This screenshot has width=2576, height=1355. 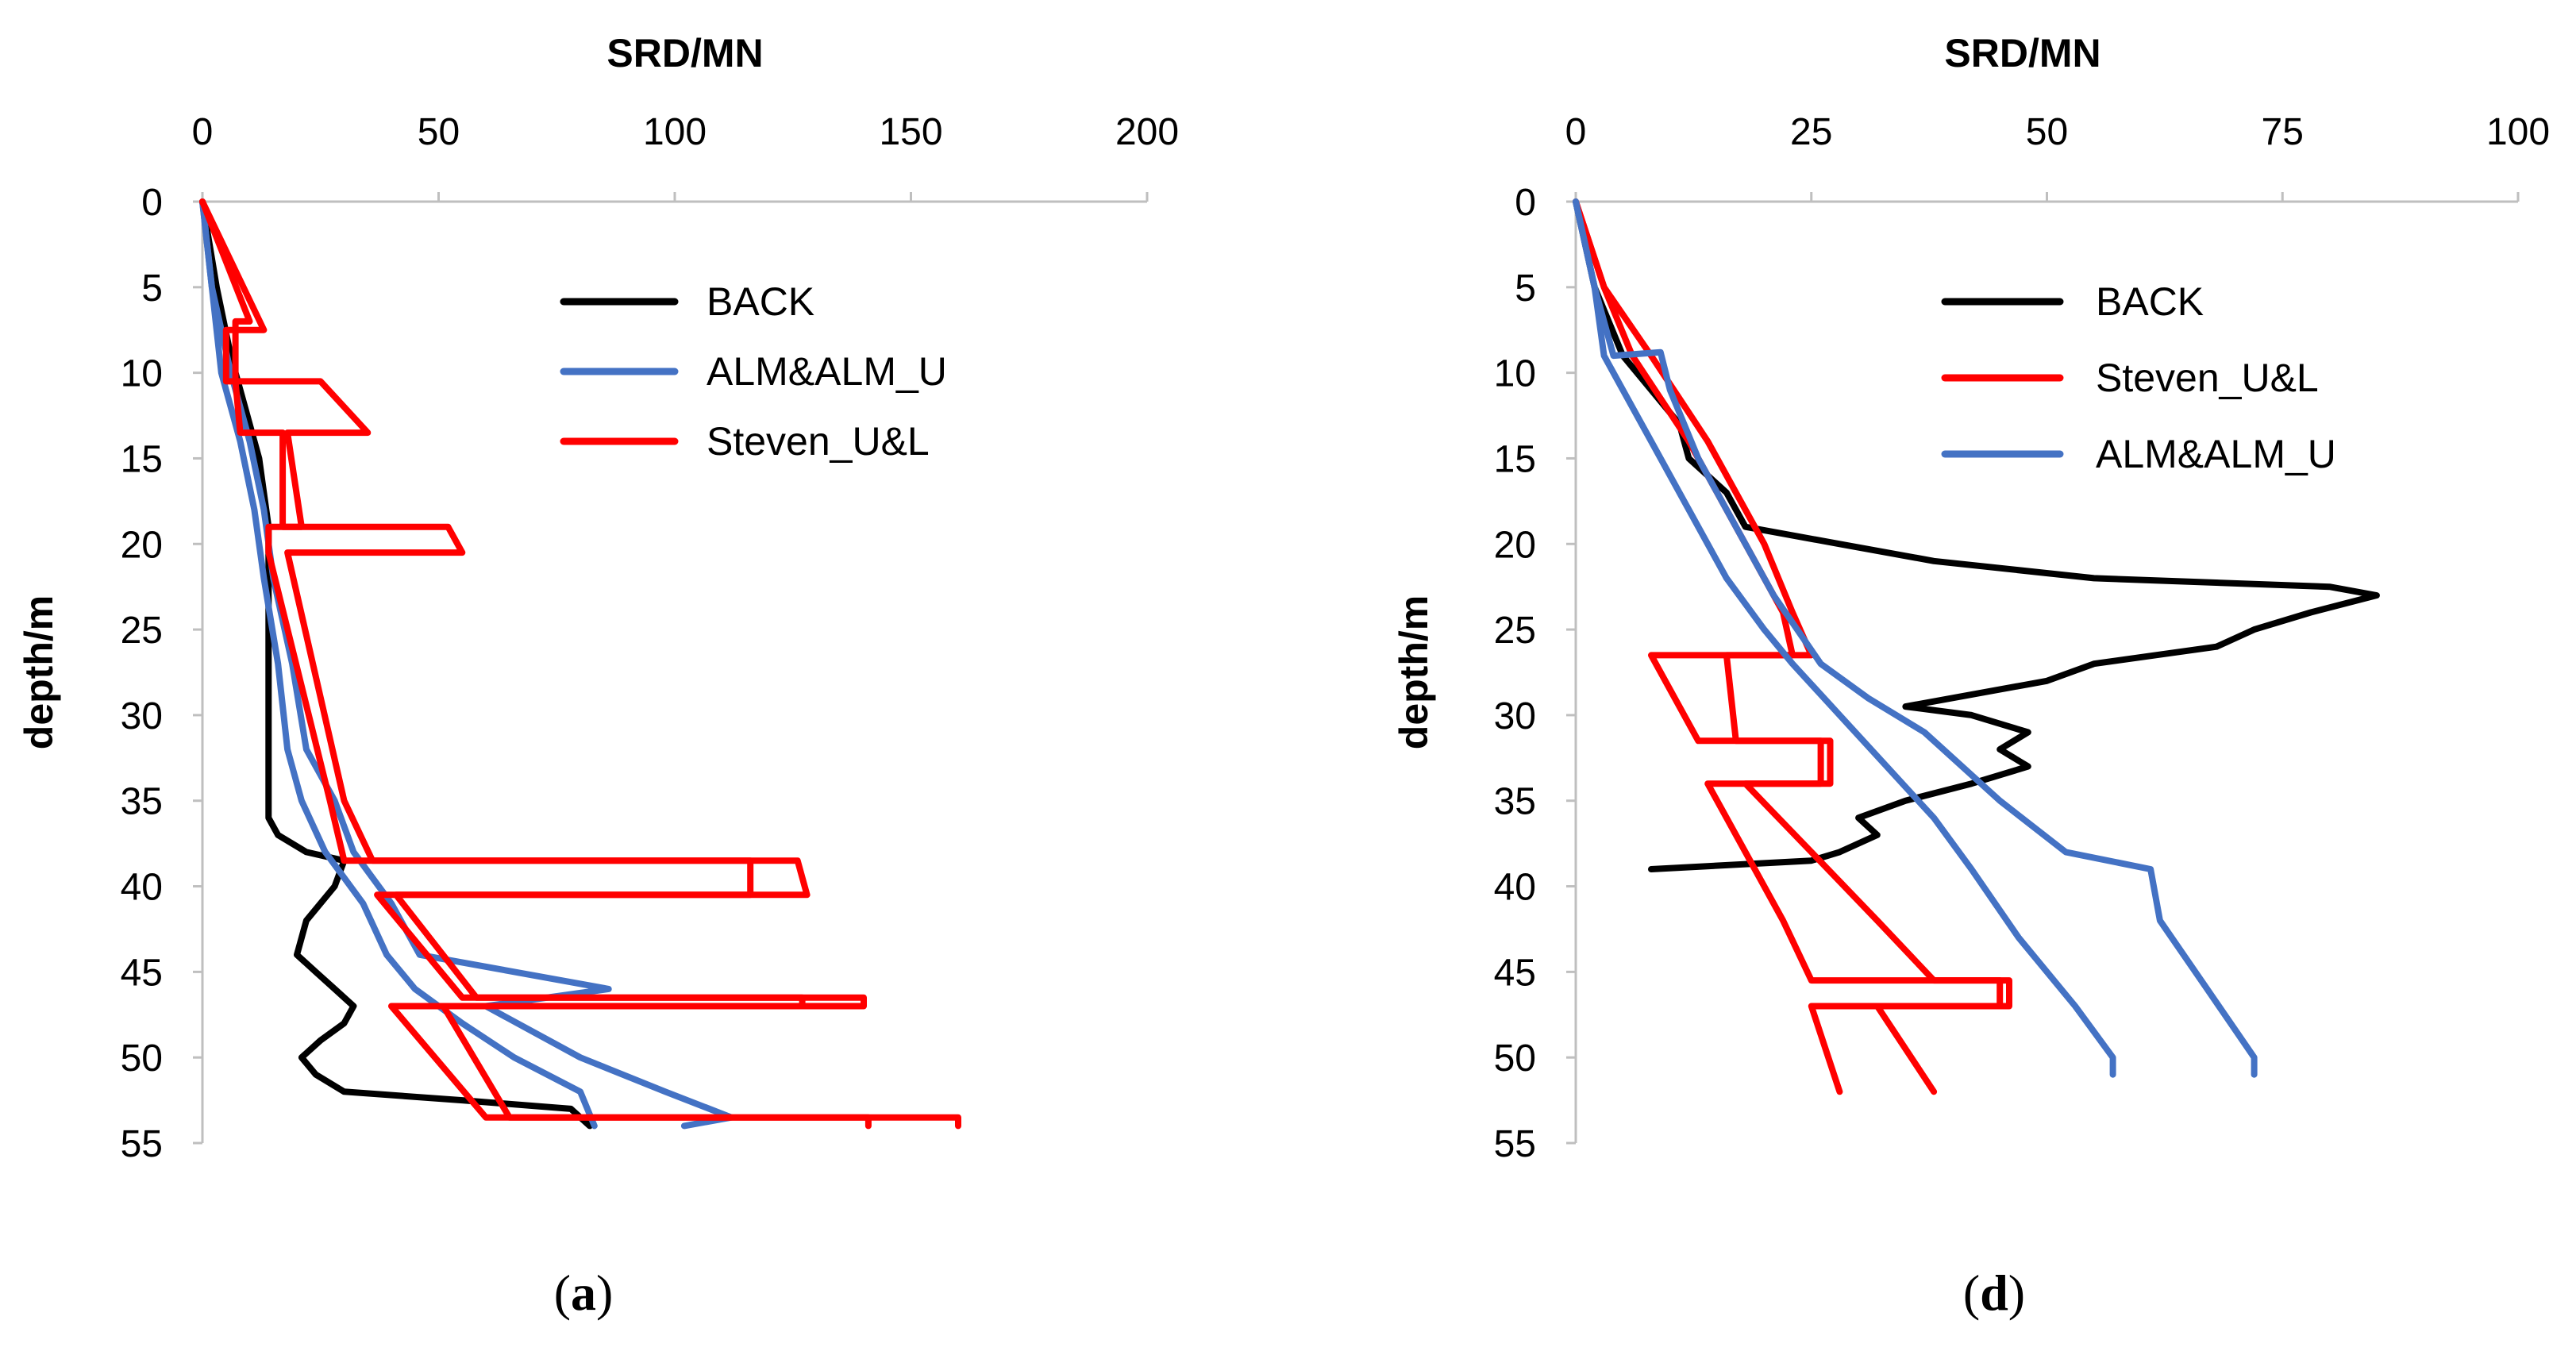 What do you see at coordinates (2283, 132) in the screenshot?
I see `x-tick-label: 75` at bounding box center [2283, 132].